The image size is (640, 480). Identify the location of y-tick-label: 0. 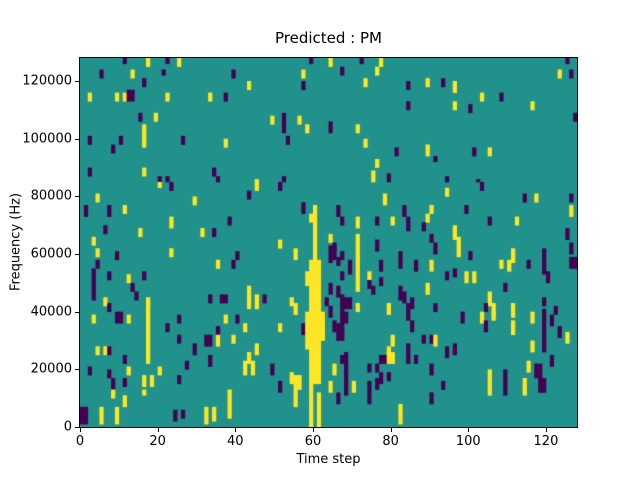
(67, 427).